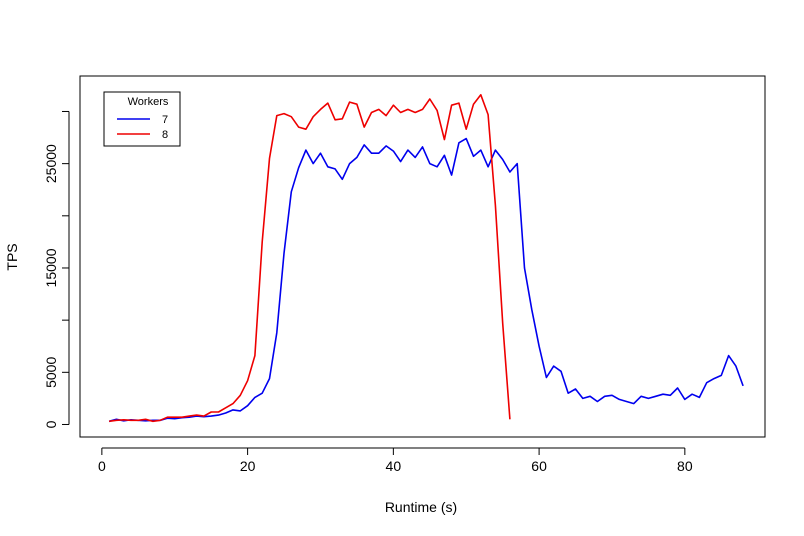  What do you see at coordinates (12, 256) in the screenshot?
I see `y-axis-label: TPS` at bounding box center [12, 256].